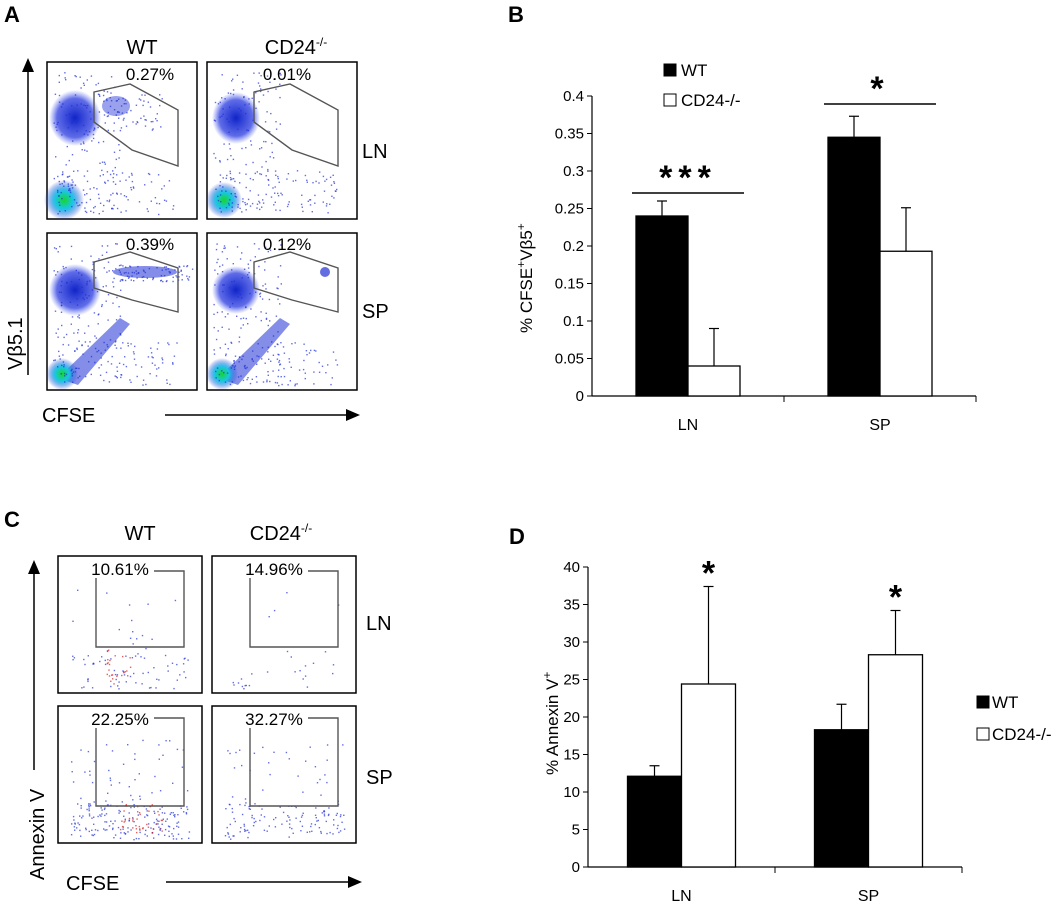  What do you see at coordinates (580, 396) in the screenshot?
I see `y-tick-label: 0` at bounding box center [580, 396].